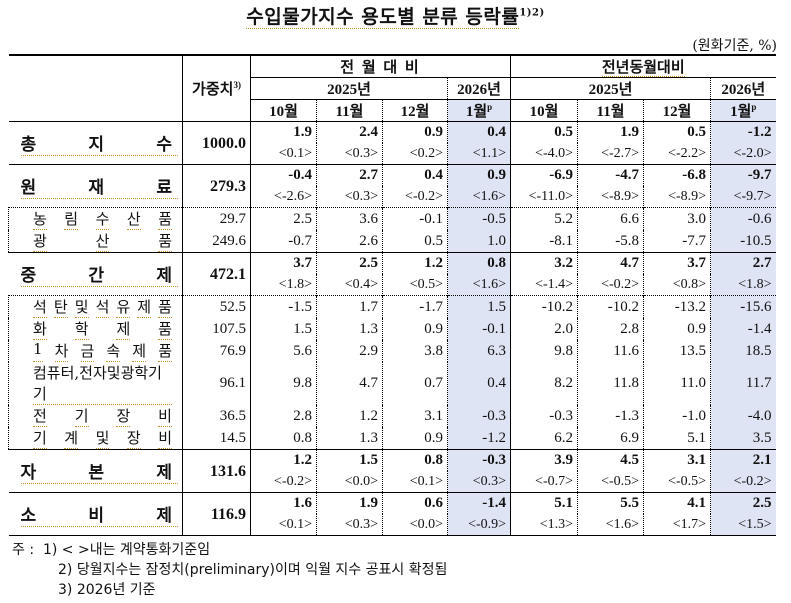 Image resolution: width=791 pixels, height=603 pixels. What do you see at coordinates (213, 90) in the screenshot?
I see `weight-header-label: 가중치` at bounding box center [213, 90].